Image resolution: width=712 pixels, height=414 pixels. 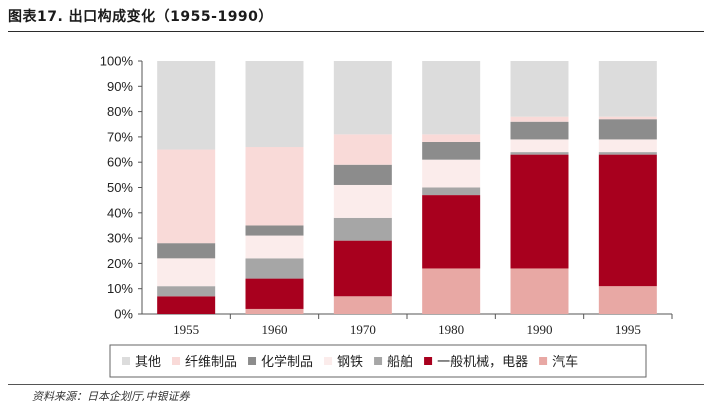 I want to click on footer-divider, so click(x=356, y=384).